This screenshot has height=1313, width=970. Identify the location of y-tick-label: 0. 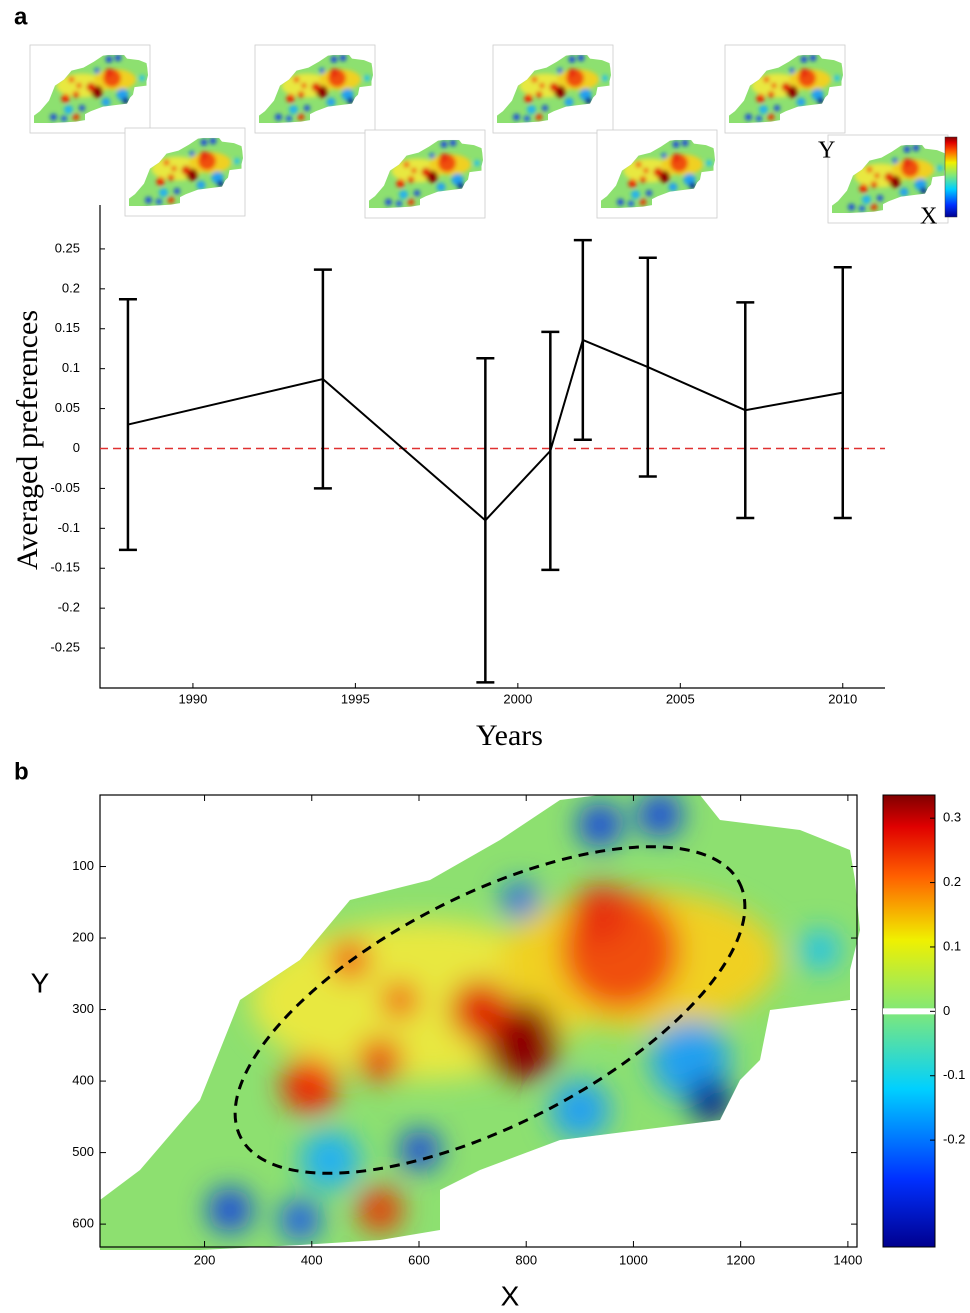
(76, 447).